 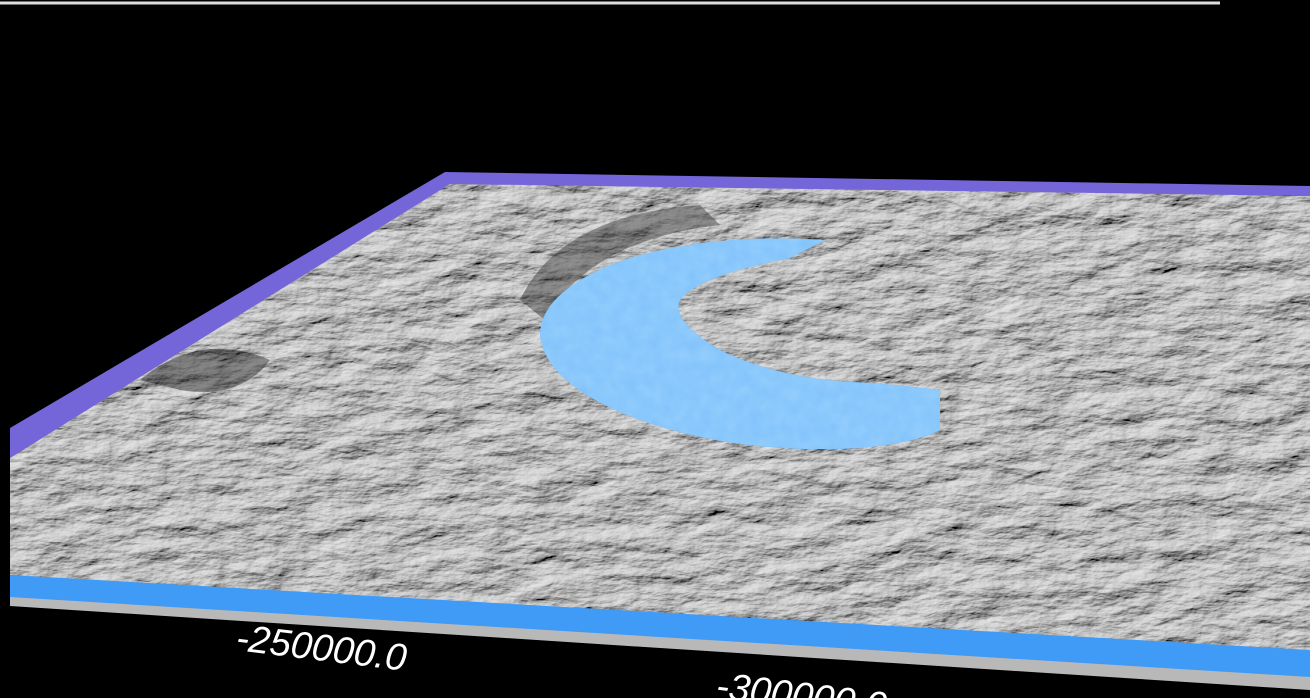 What do you see at coordinates (740, 344) in the screenshot?
I see `water-texture` at bounding box center [740, 344].